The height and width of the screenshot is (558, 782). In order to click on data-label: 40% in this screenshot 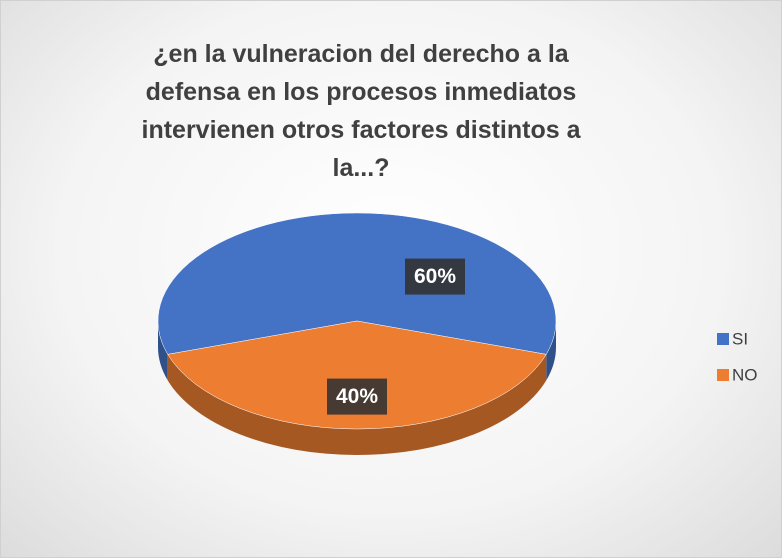, I will do `click(357, 396)`.